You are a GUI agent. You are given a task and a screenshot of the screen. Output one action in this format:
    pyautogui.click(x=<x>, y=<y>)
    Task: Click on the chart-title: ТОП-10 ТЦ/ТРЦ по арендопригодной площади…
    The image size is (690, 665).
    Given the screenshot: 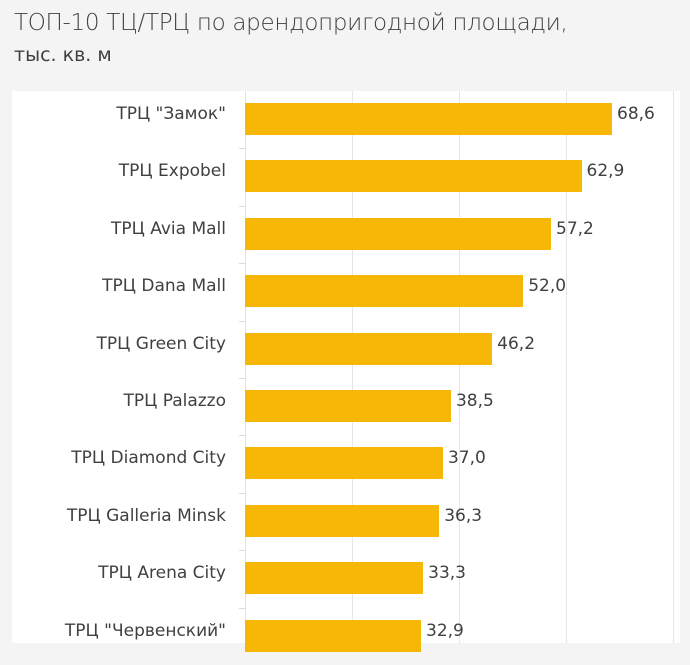 What is the action you would take?
    pyautogui.click(x=291, y=23)
    